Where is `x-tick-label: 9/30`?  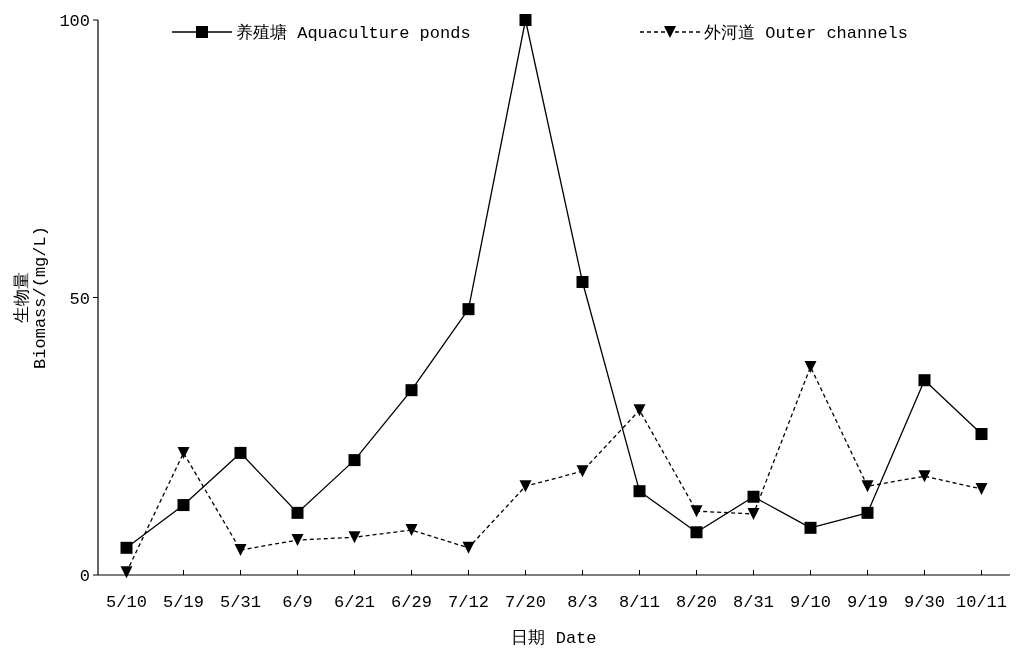 x-tick-label: 9/30 is located at coordinates (924, 602).